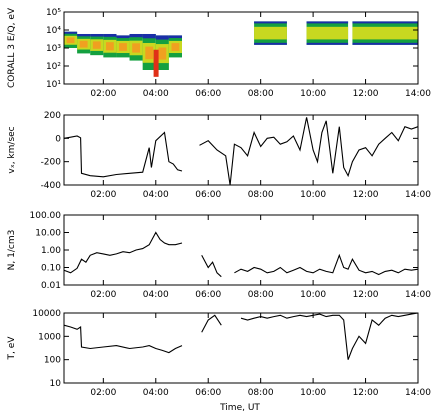 The height and width of the screenshot is (416, 436). What do you see at coordinates (58, 139) in the screenshot?
I see `y-tick-label: 0` at bounding box center [58, 139].